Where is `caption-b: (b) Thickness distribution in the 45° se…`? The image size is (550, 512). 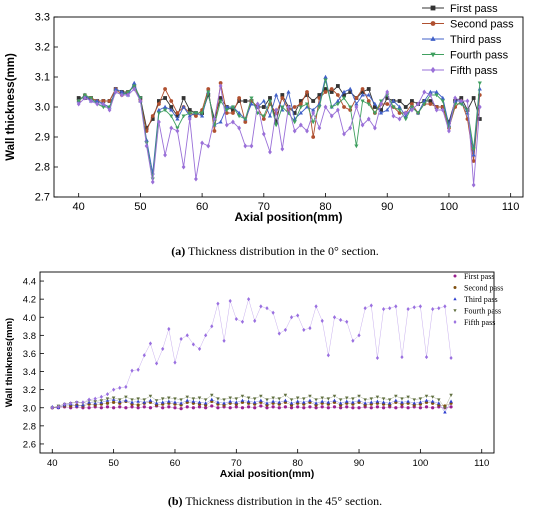
caption-b: (b) Thickness distribution in the 45° se… is located at coordinates (275, 501).